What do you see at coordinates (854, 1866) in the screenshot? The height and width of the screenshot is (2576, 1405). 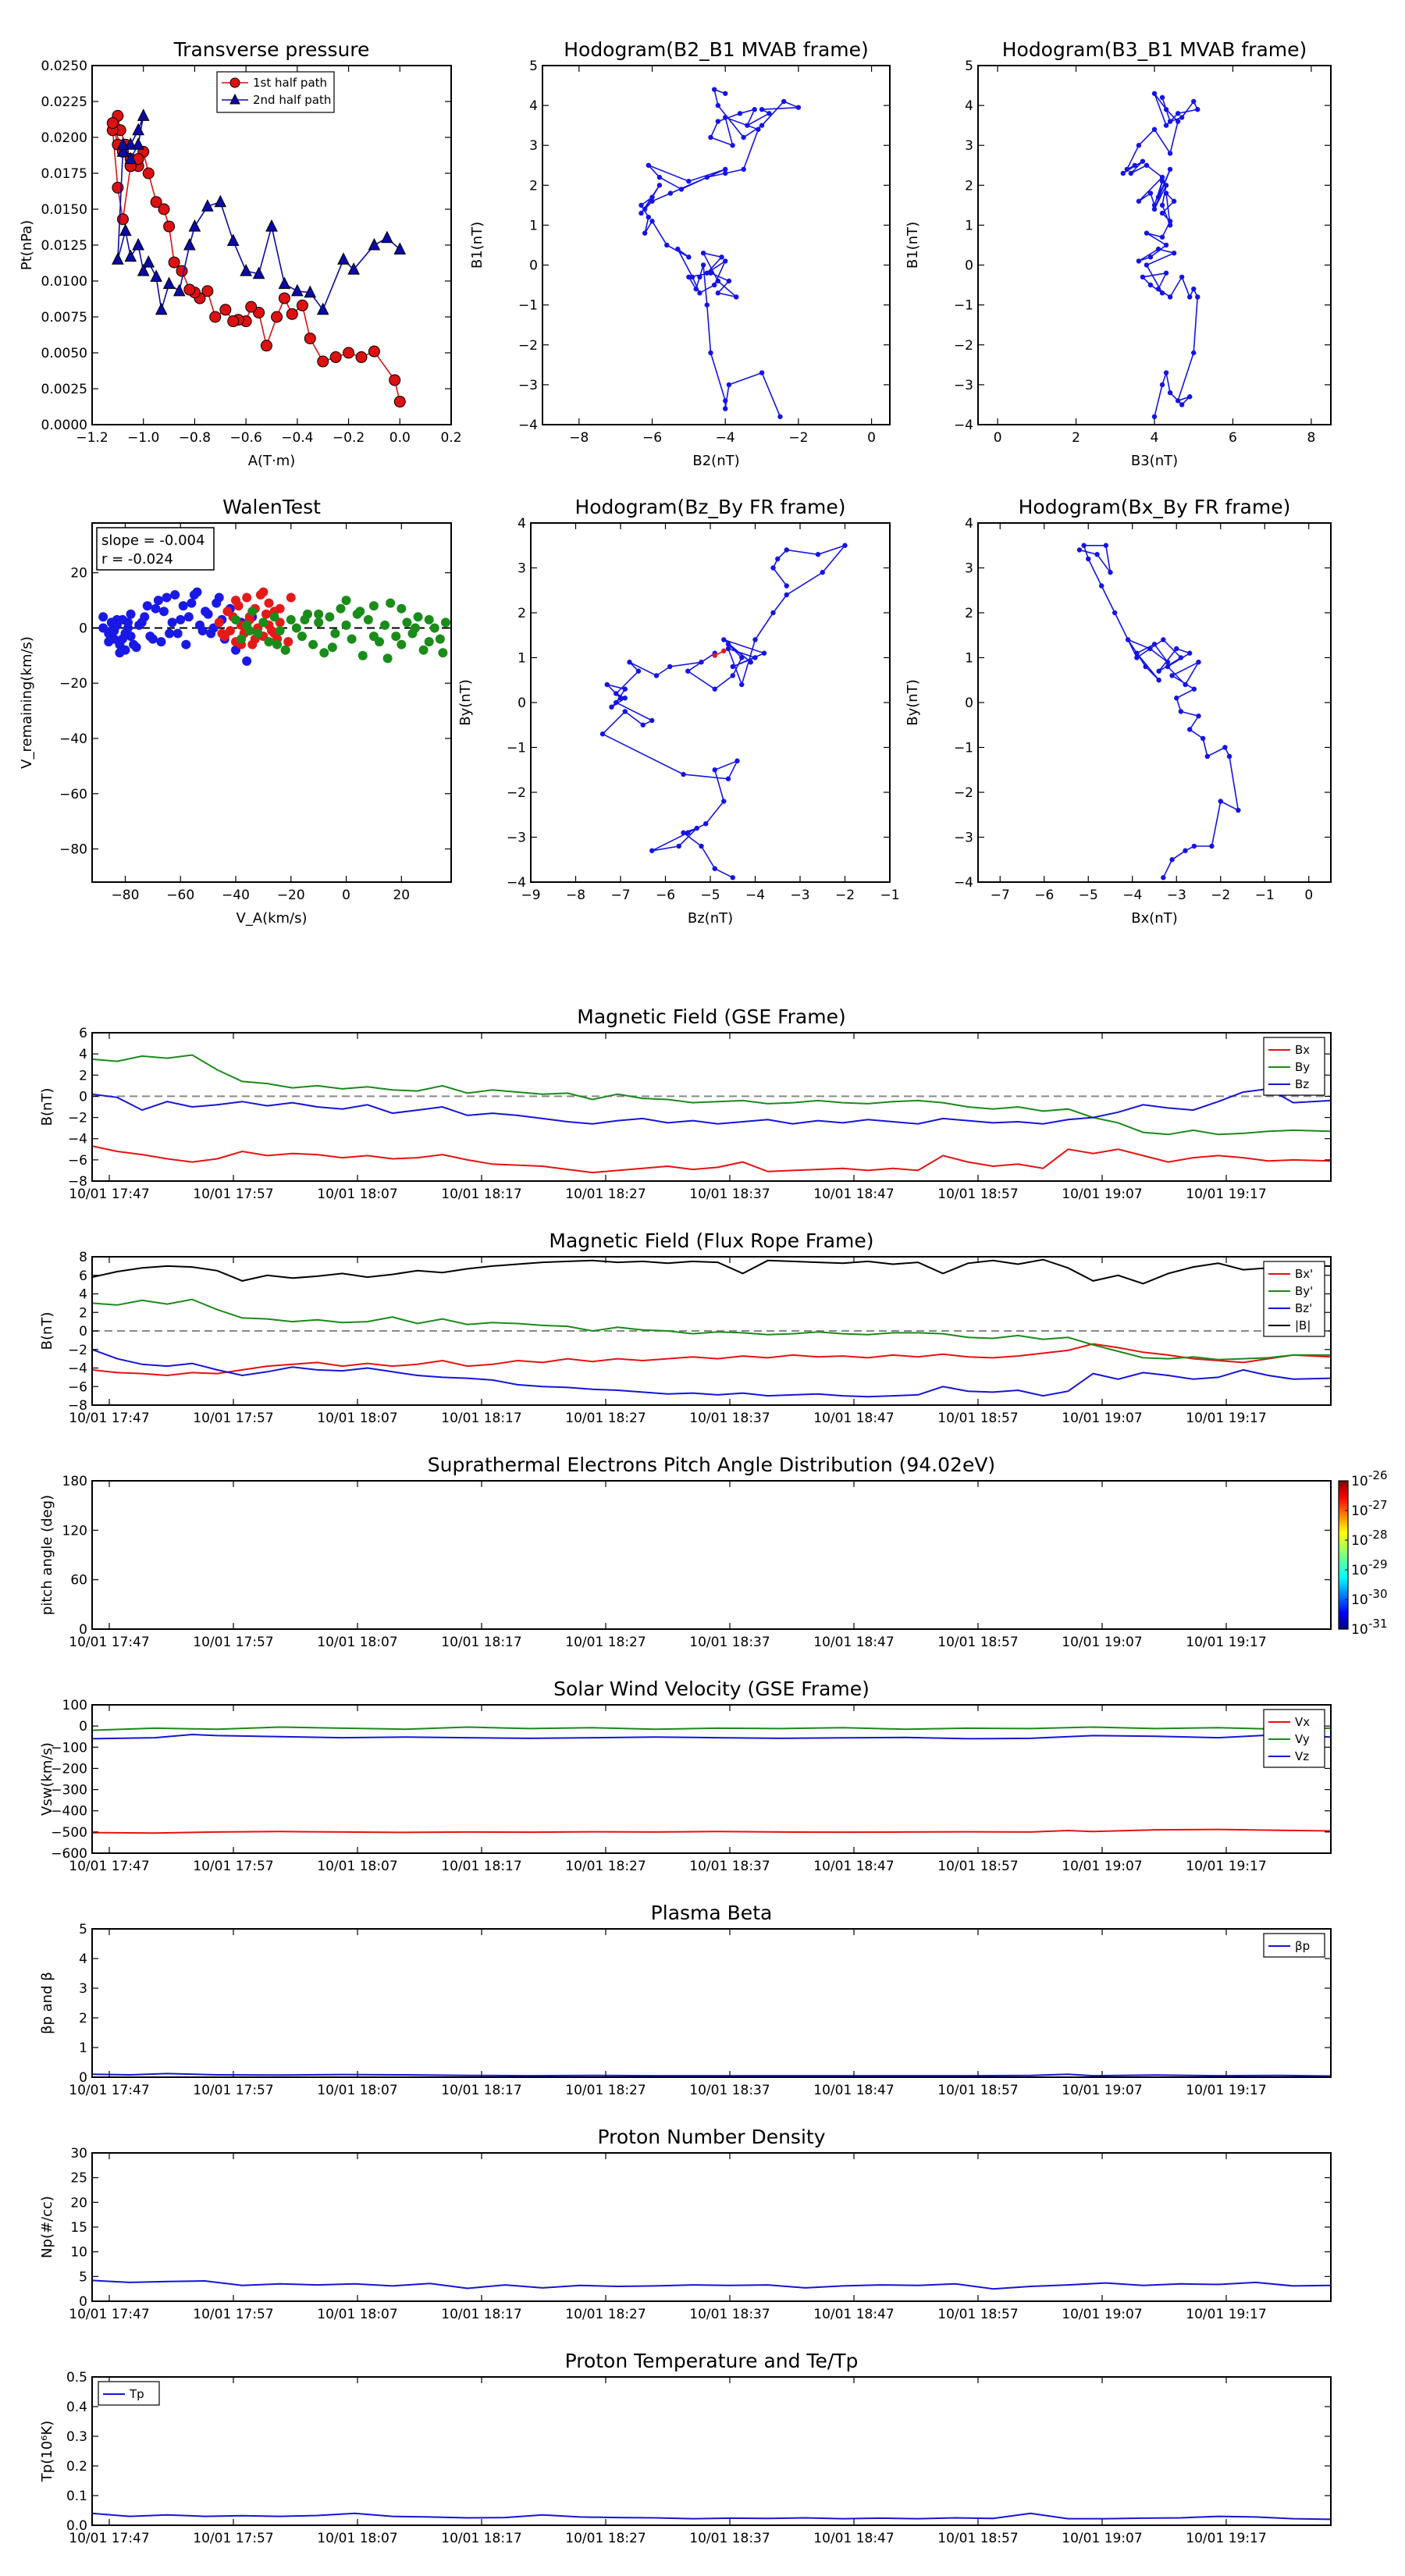 I see `x-tick-label: 10/01 18:47` at bounding box center [854, 1866].